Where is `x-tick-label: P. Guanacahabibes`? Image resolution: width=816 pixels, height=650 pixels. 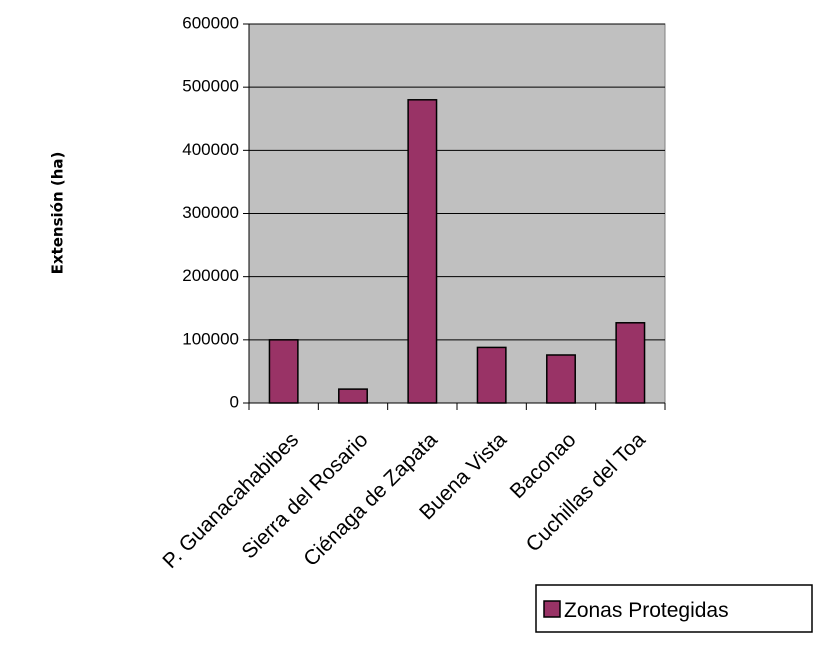 x-tick-label: P. Guanacahabibes is located at coordinates (230, 500).